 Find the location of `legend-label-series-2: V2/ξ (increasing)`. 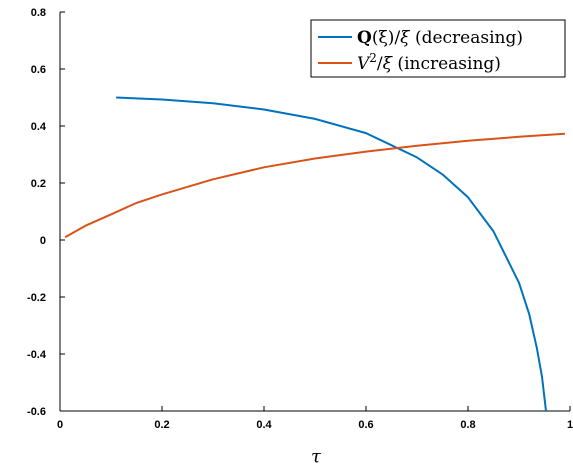

legend-label-series-2: V2/ξ (increasing) is located at coordinates (429, 62).